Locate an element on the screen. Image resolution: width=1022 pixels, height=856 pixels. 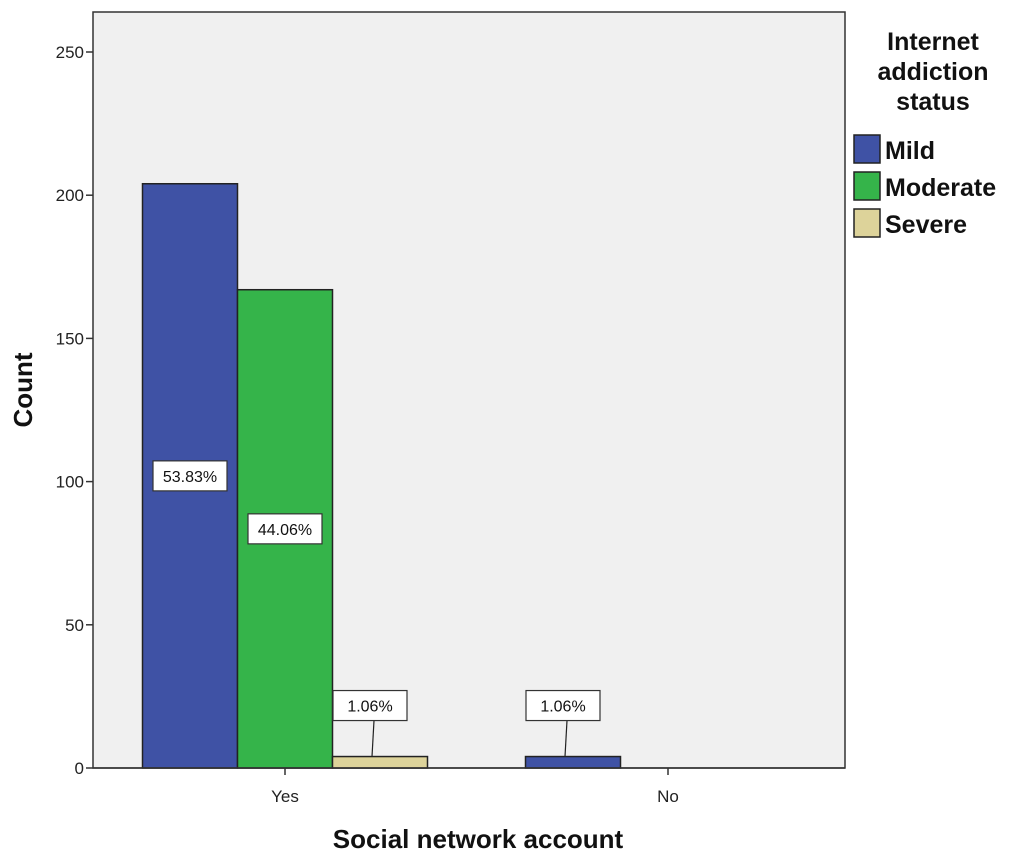
data-label-leader-mild-no is located at coordinates (566, 738).